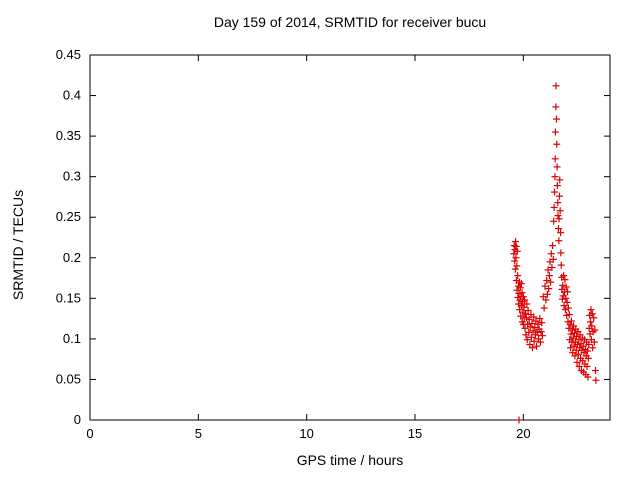  I want to click on scatter-series-srmtid, so click(555, 253).